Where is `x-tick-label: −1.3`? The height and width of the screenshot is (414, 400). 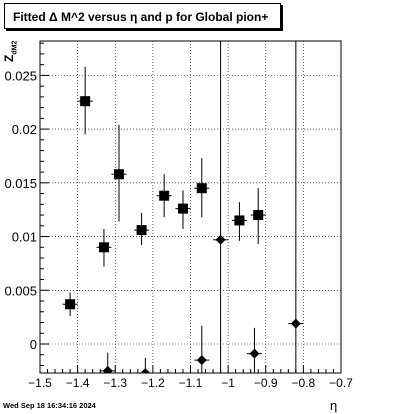
x-tick-label: −1.3 is located at coordinates (115, 383).